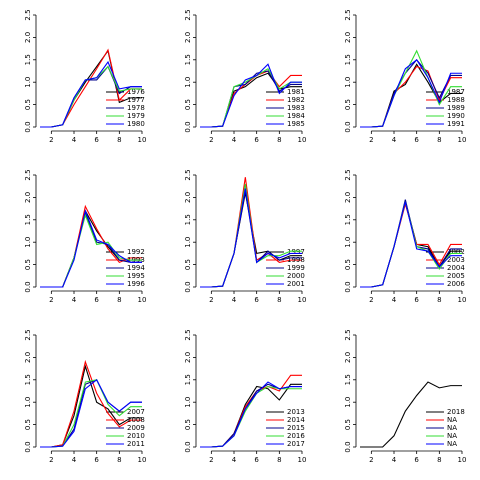 This screenshot has width=480, height=480. Describe the element at coordinates (296, 124) in the screenshot. I see `legend-label: 1985` at that location.